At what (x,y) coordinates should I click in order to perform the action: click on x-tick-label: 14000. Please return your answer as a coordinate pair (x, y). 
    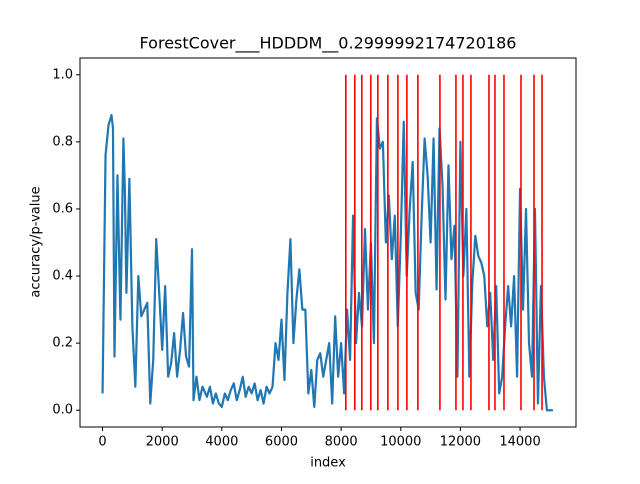
    Looking at the image, I should click on (519, 442).